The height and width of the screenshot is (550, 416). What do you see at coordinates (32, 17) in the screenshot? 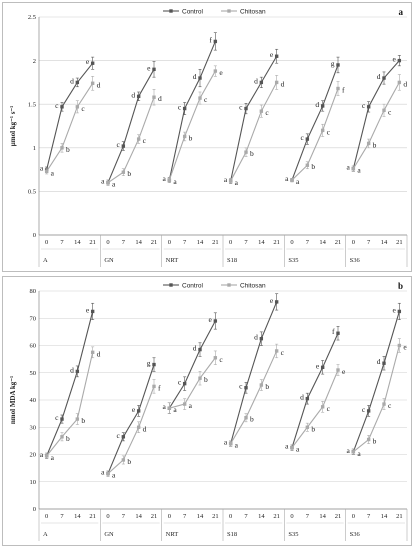
I see `y-tick-label: 2.5` at bounding box center [32, 17].